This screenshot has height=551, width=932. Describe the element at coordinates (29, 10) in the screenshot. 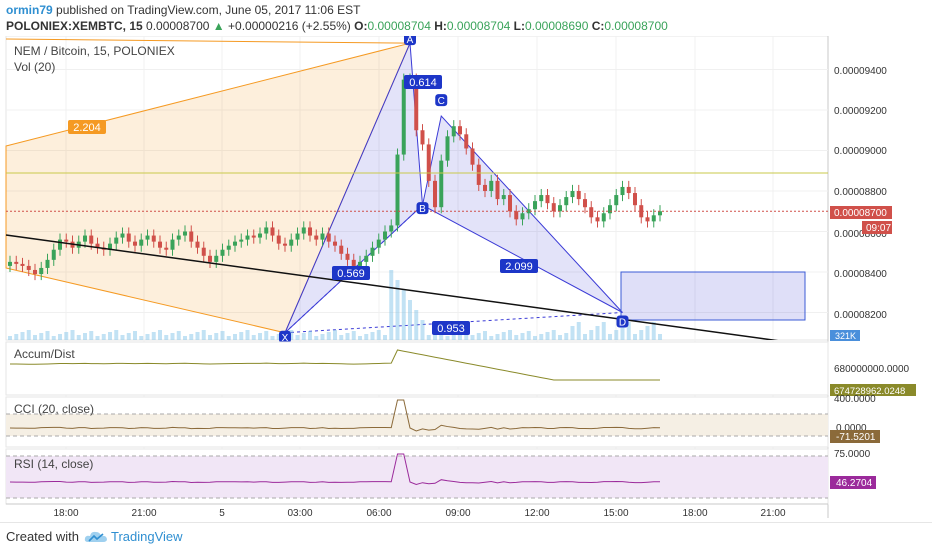

I see `author-link: ormin79` at that location.